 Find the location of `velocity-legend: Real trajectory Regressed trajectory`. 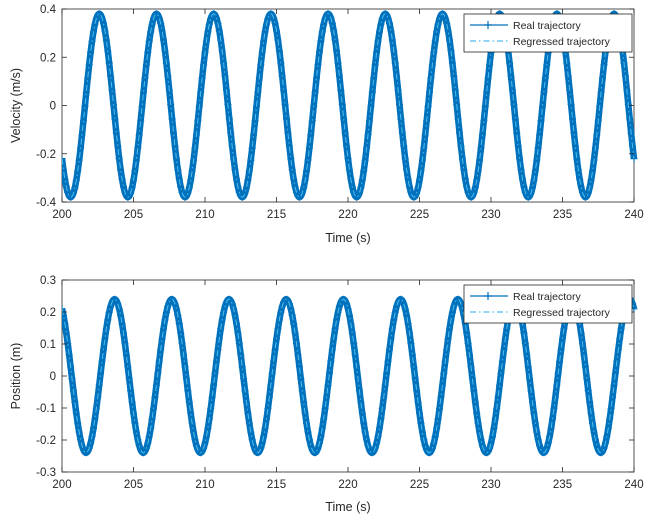

velocity-legend: Real trajectory Regressed trajectory is located at coordinates (548, 33).